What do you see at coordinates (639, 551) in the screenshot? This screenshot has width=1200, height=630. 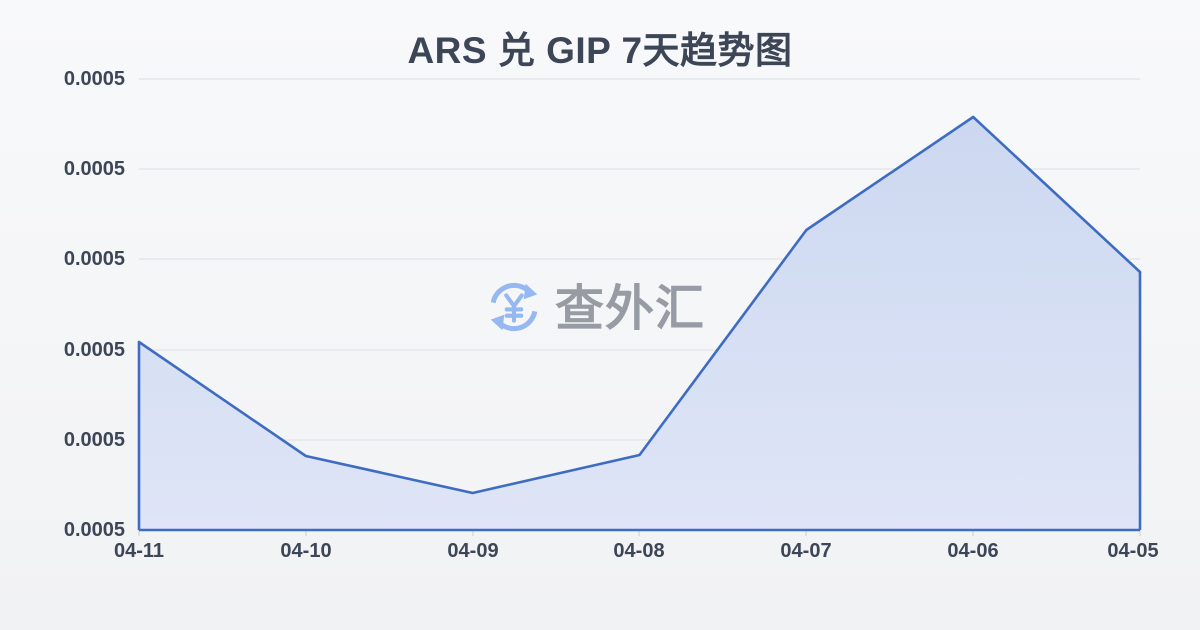 I see `x-axis-tick-label: 04-08` at bounding box center [639, 551].